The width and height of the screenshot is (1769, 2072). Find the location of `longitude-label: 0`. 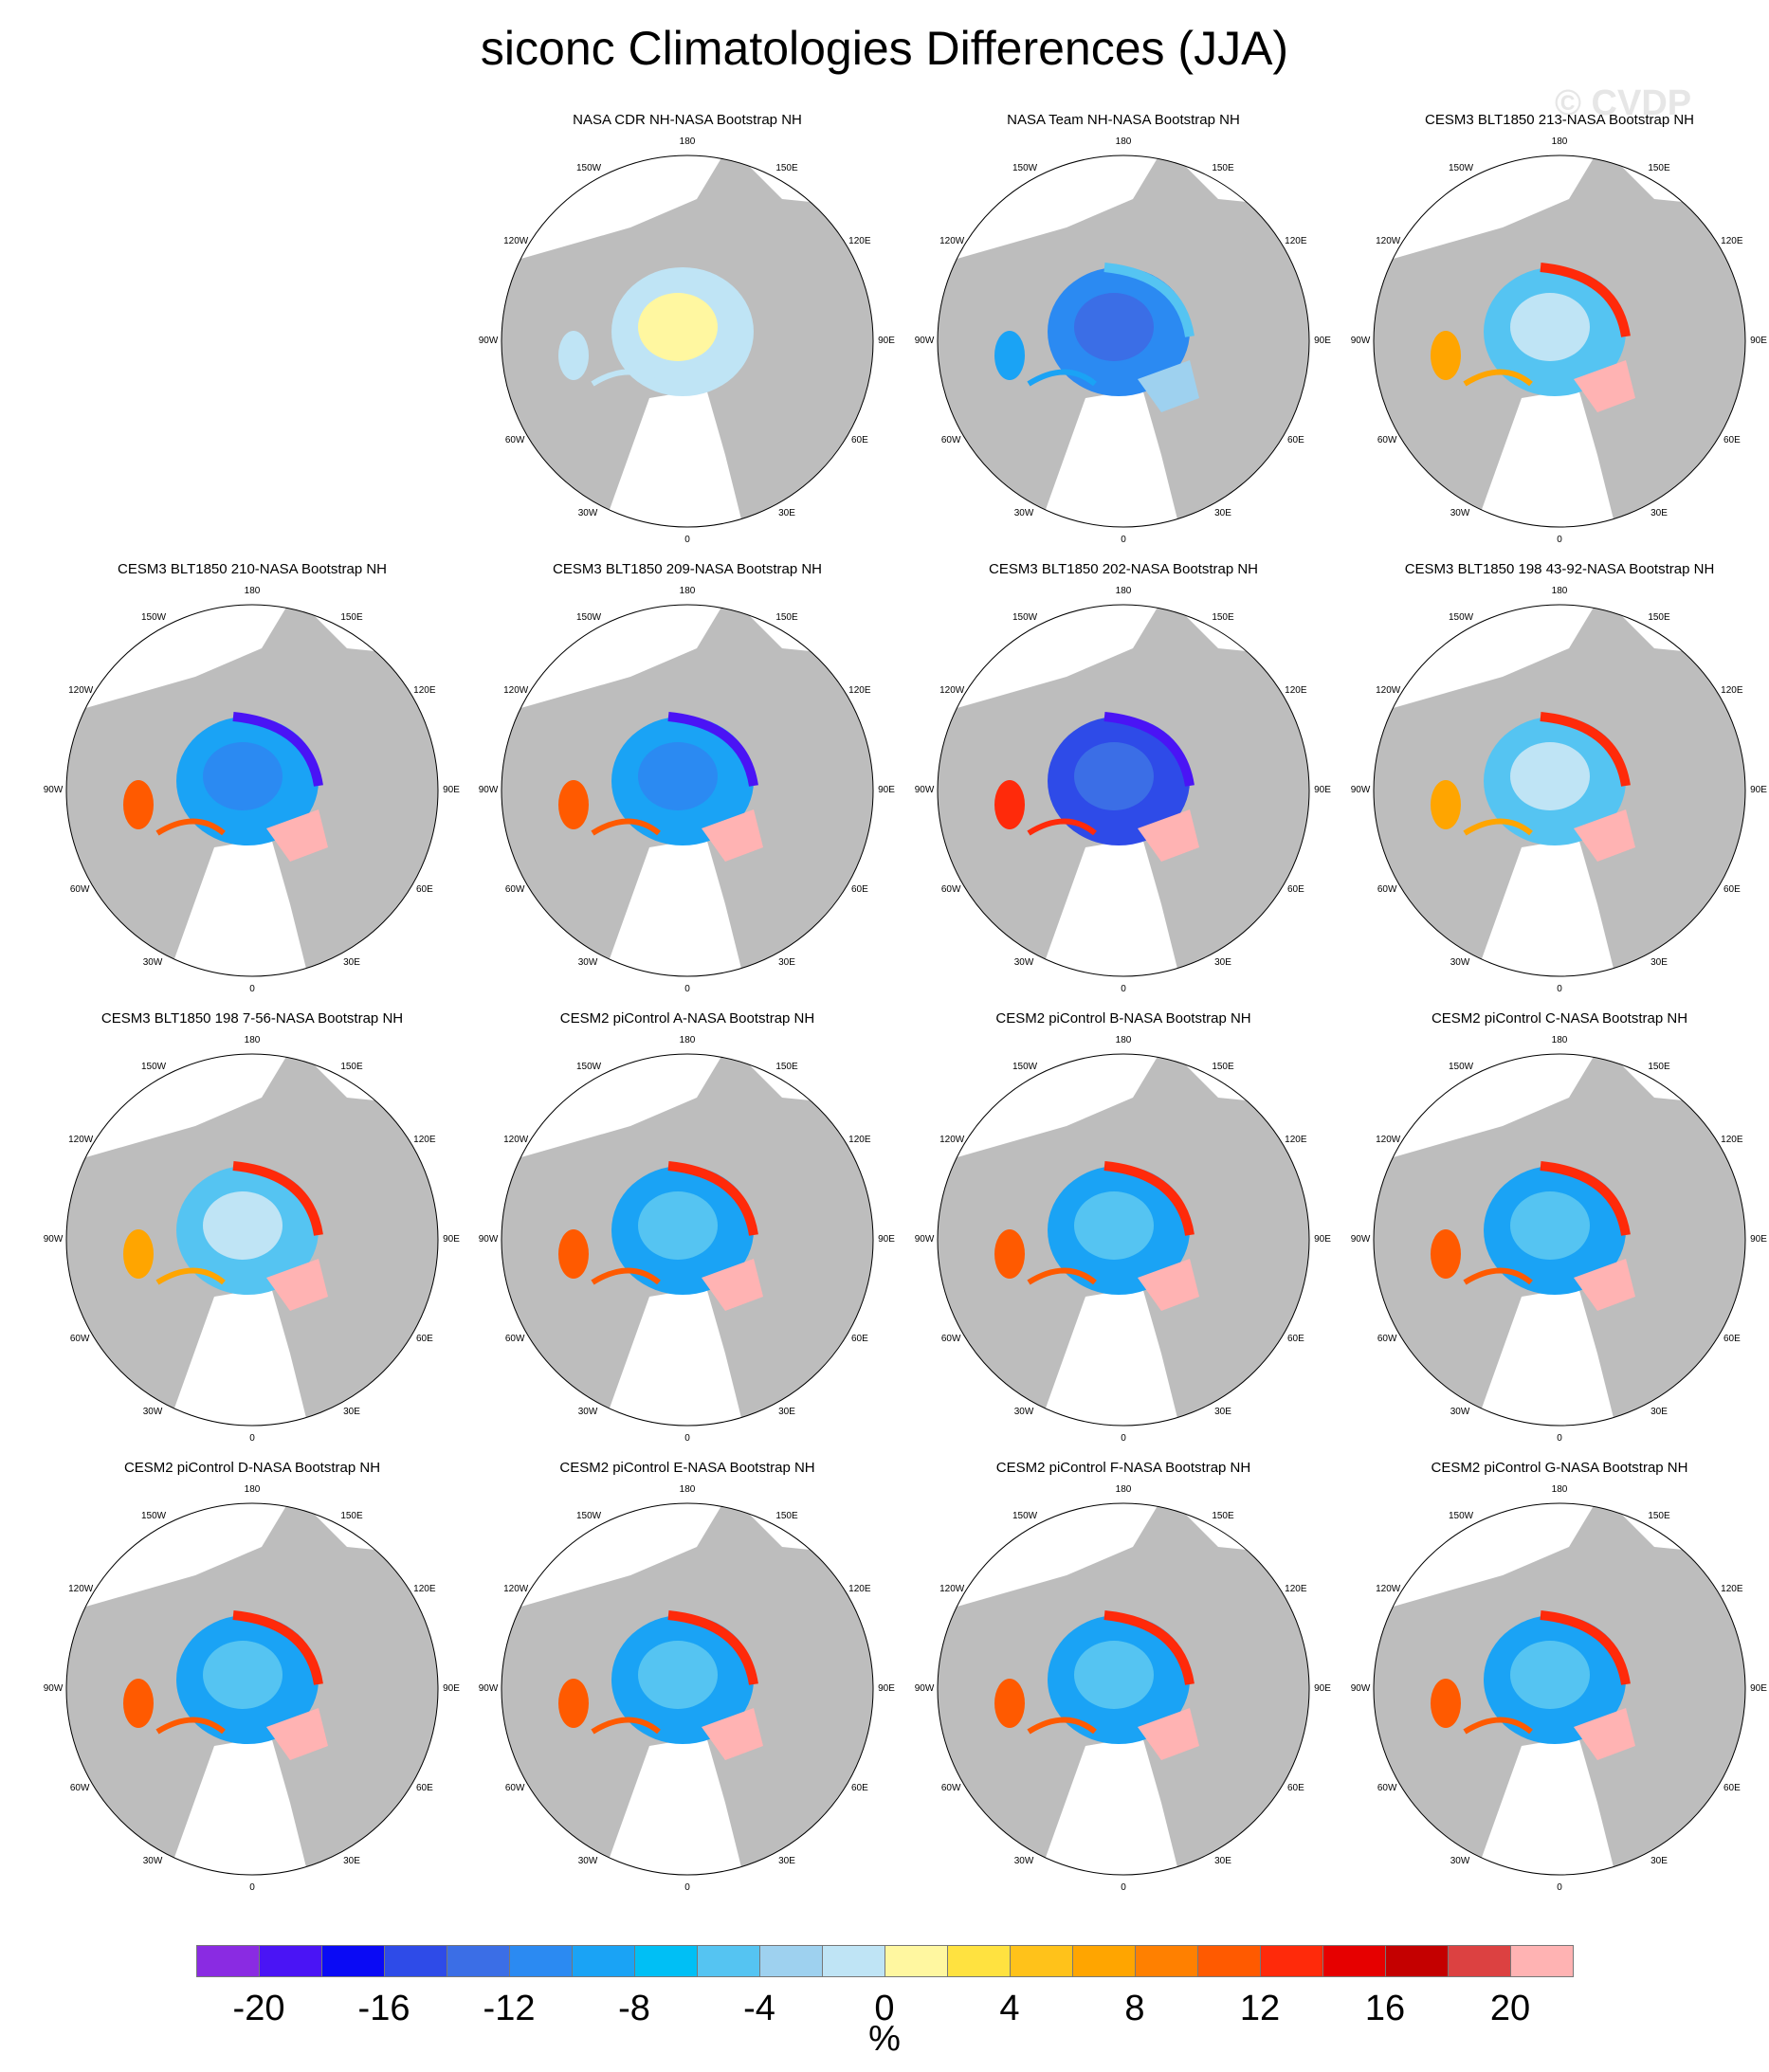

longitude-label: 0 is located at coordinates (1123, 1887).